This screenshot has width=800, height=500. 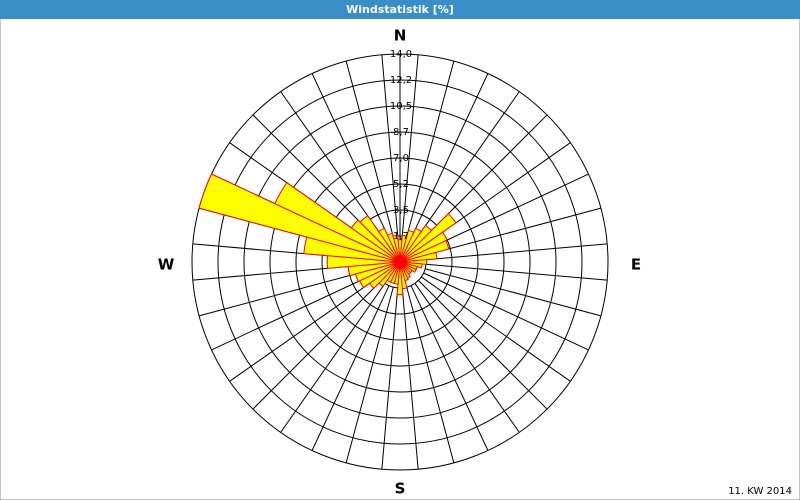 I want to click on direction-label: E, so click(x=636, y=265).